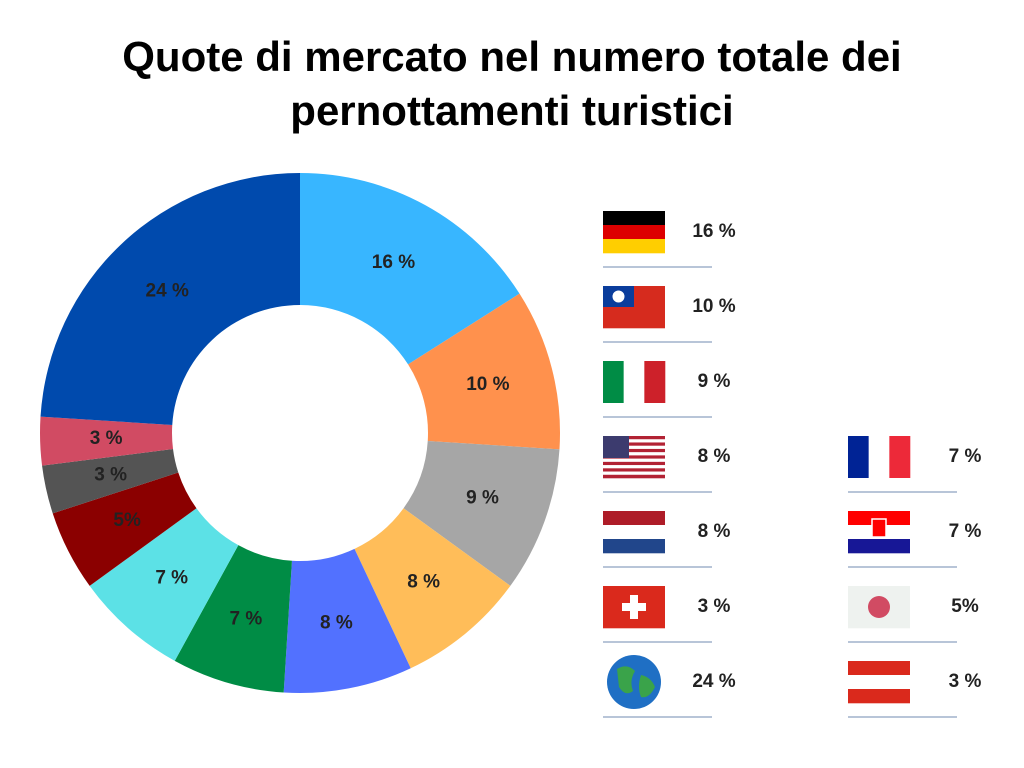 The height and width of the screenshot is (768, 1024). I want to click on legend-label: 9 %, so click(714, 381).